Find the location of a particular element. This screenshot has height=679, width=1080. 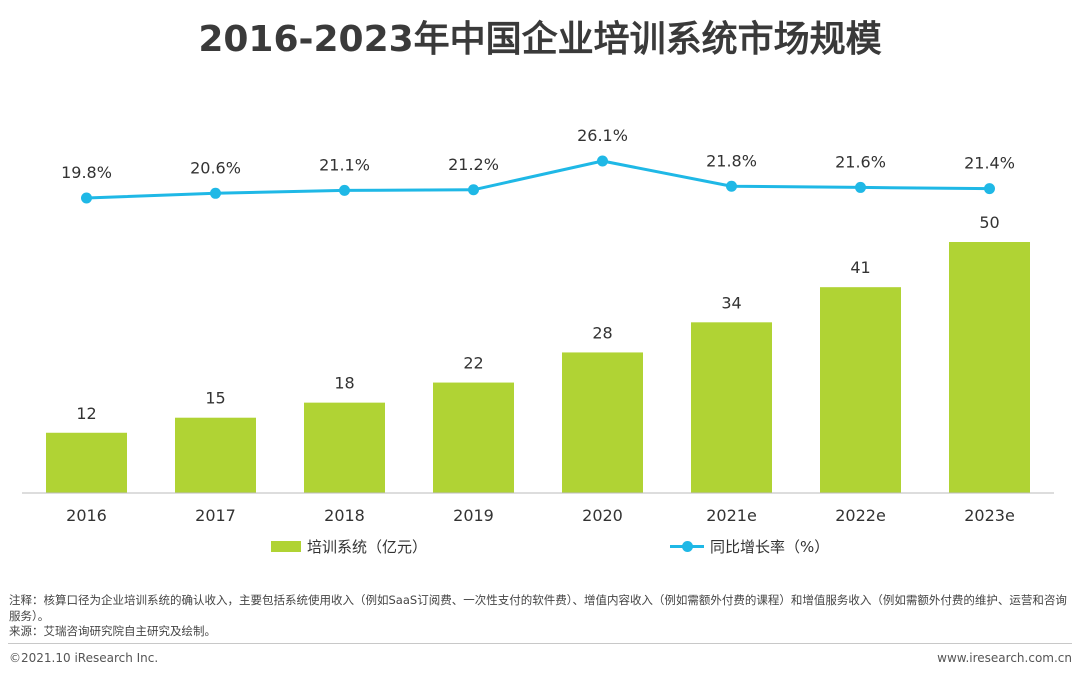

bar-2017 is located at coordinates (215, 455).